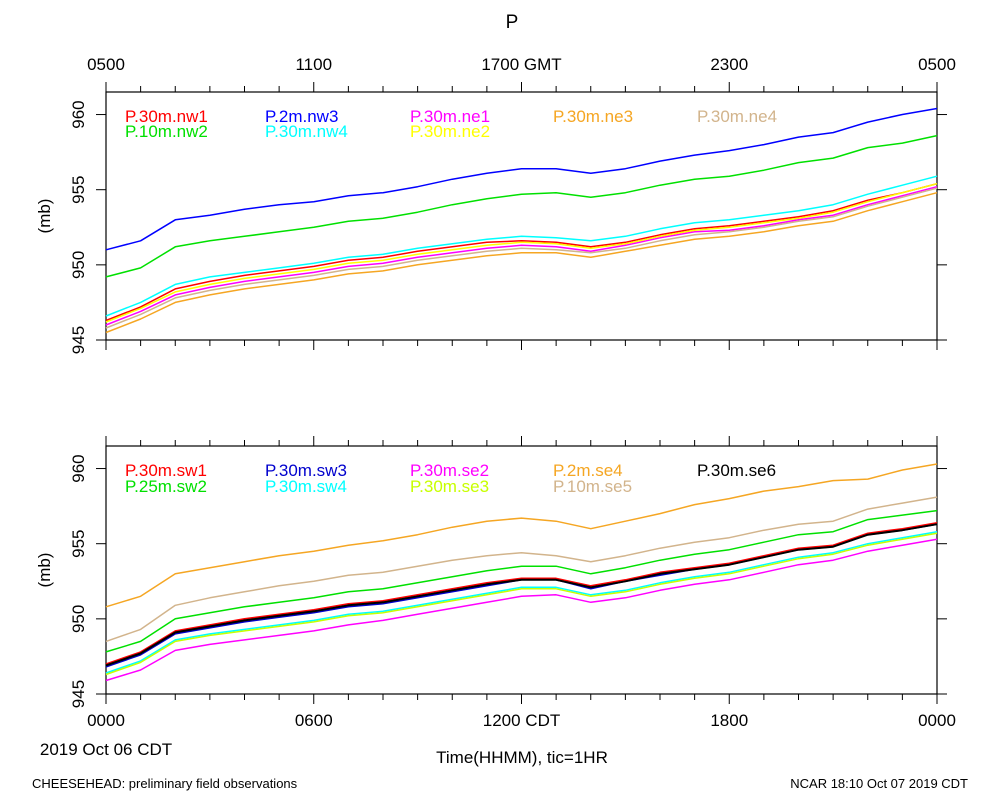 This screenshot has height=800, width=1000. Describe the element at coordinates (592, 486) in the screenshot. I see `legend-entry-P-10m-se5: P.10m.se5` at that location.